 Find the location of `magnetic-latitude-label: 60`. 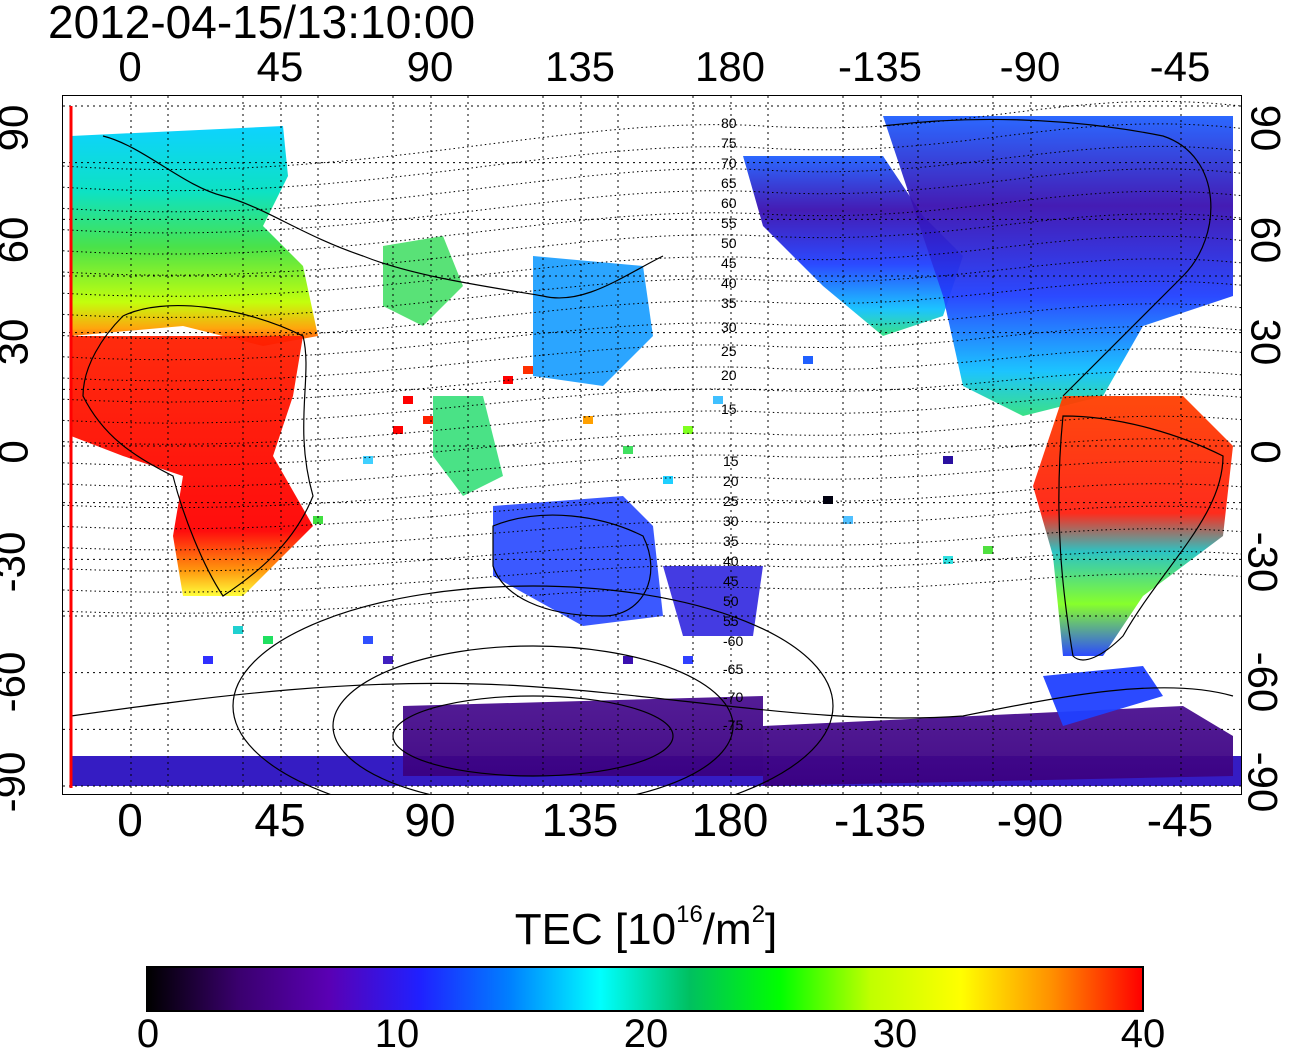

magnetic-latitude-label: 60 is located at coordinates (729, 203).